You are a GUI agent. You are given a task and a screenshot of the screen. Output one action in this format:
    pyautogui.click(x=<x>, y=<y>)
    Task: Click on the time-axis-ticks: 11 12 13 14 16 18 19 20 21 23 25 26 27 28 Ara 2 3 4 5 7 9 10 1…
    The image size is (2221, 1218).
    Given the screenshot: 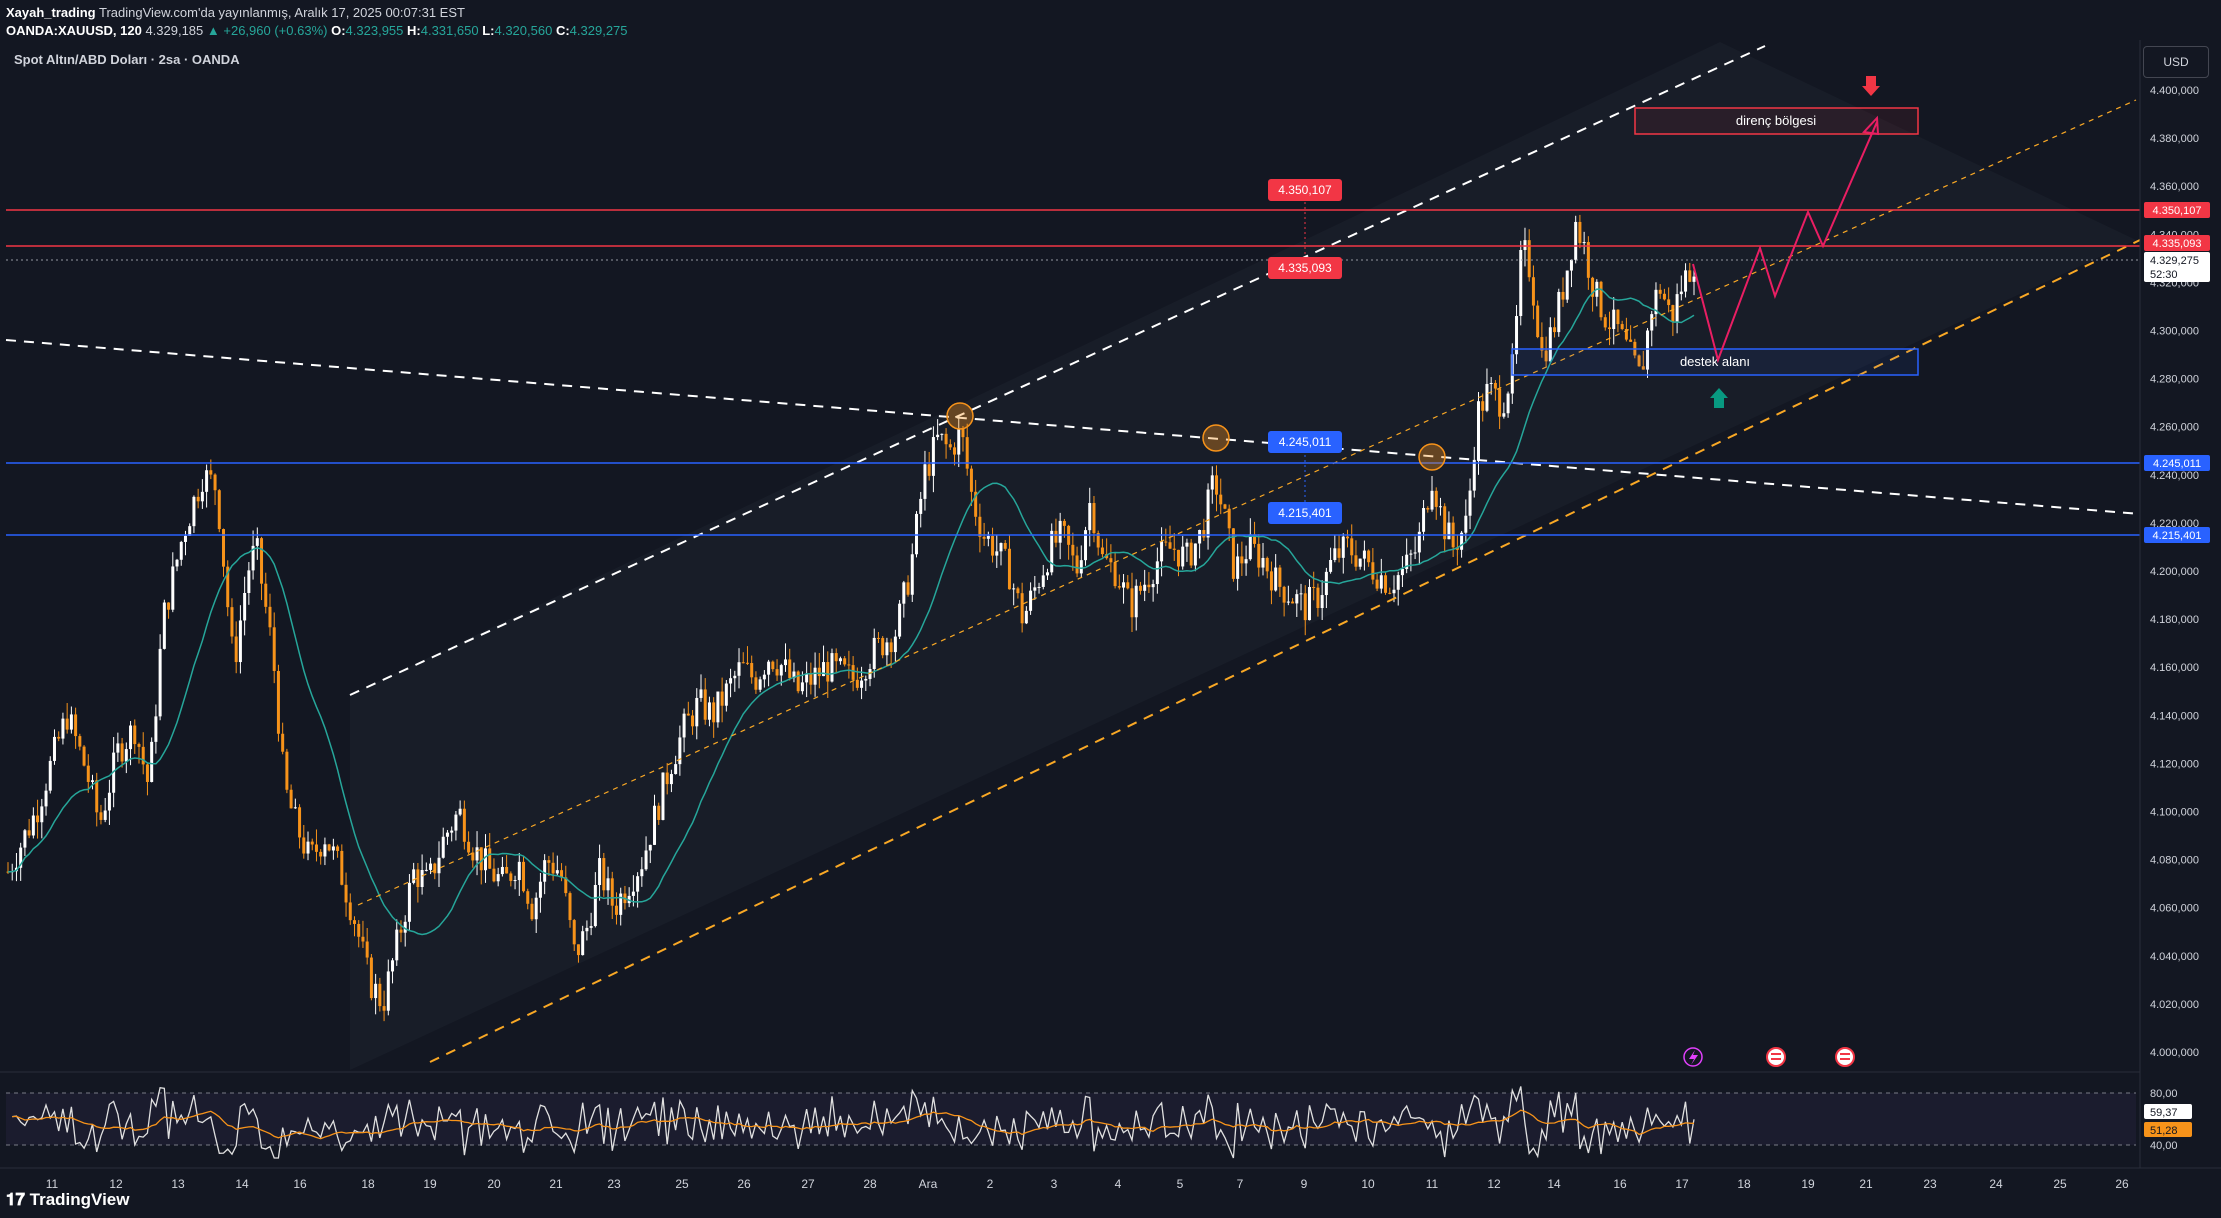 What is the action you would take?
    pyautogui.click(x=1087, y=1184)
    